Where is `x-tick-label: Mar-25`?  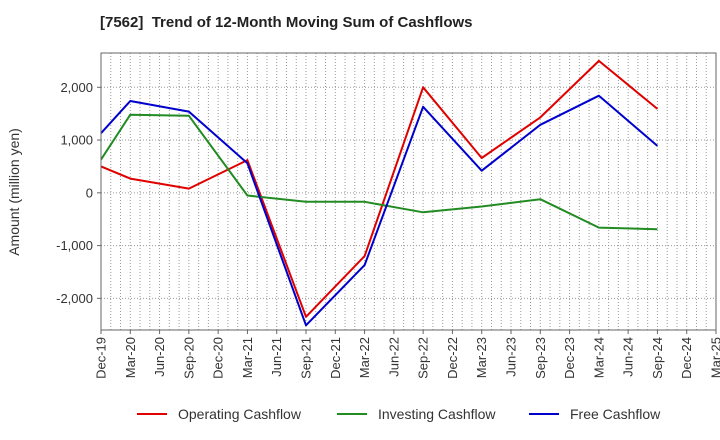 x-tick-label: Mar-25 is located at coordinates (714, 357).